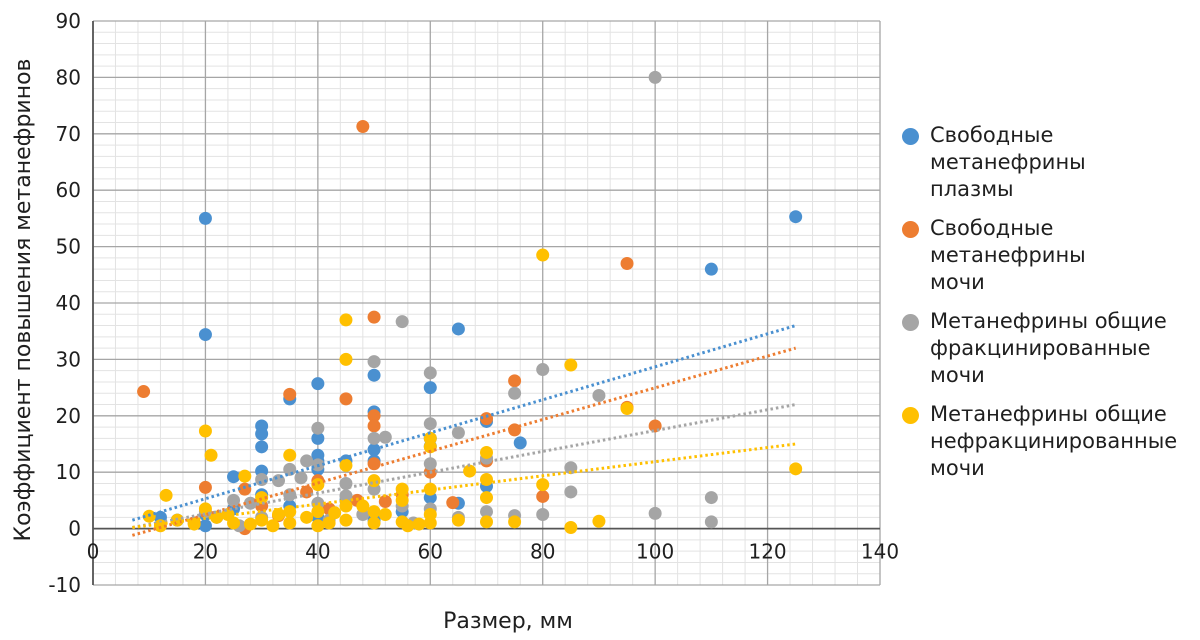 This screenshot has width=1200, height=640. Describe the element at coordinates (1008, 162) in the screenshot. I see `legend-label-free-plasma: Свободные метанефрины плазмы` at that location.